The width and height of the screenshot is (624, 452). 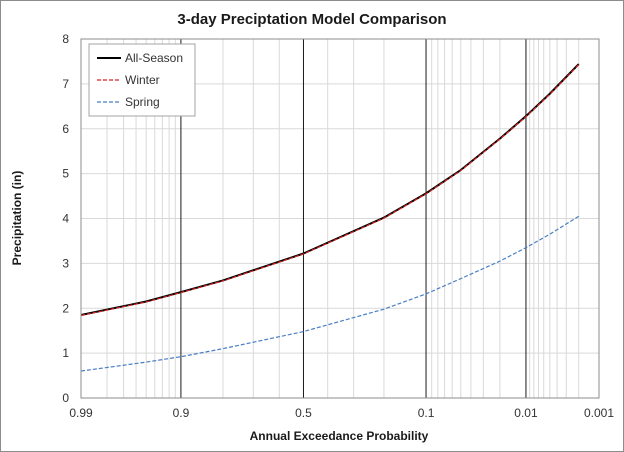 What do you see at coordinates (311, 19) in the screenshot?
I see `chart-title: 3-day Preciptation Model Comparison` at bounding box center [311, 19].